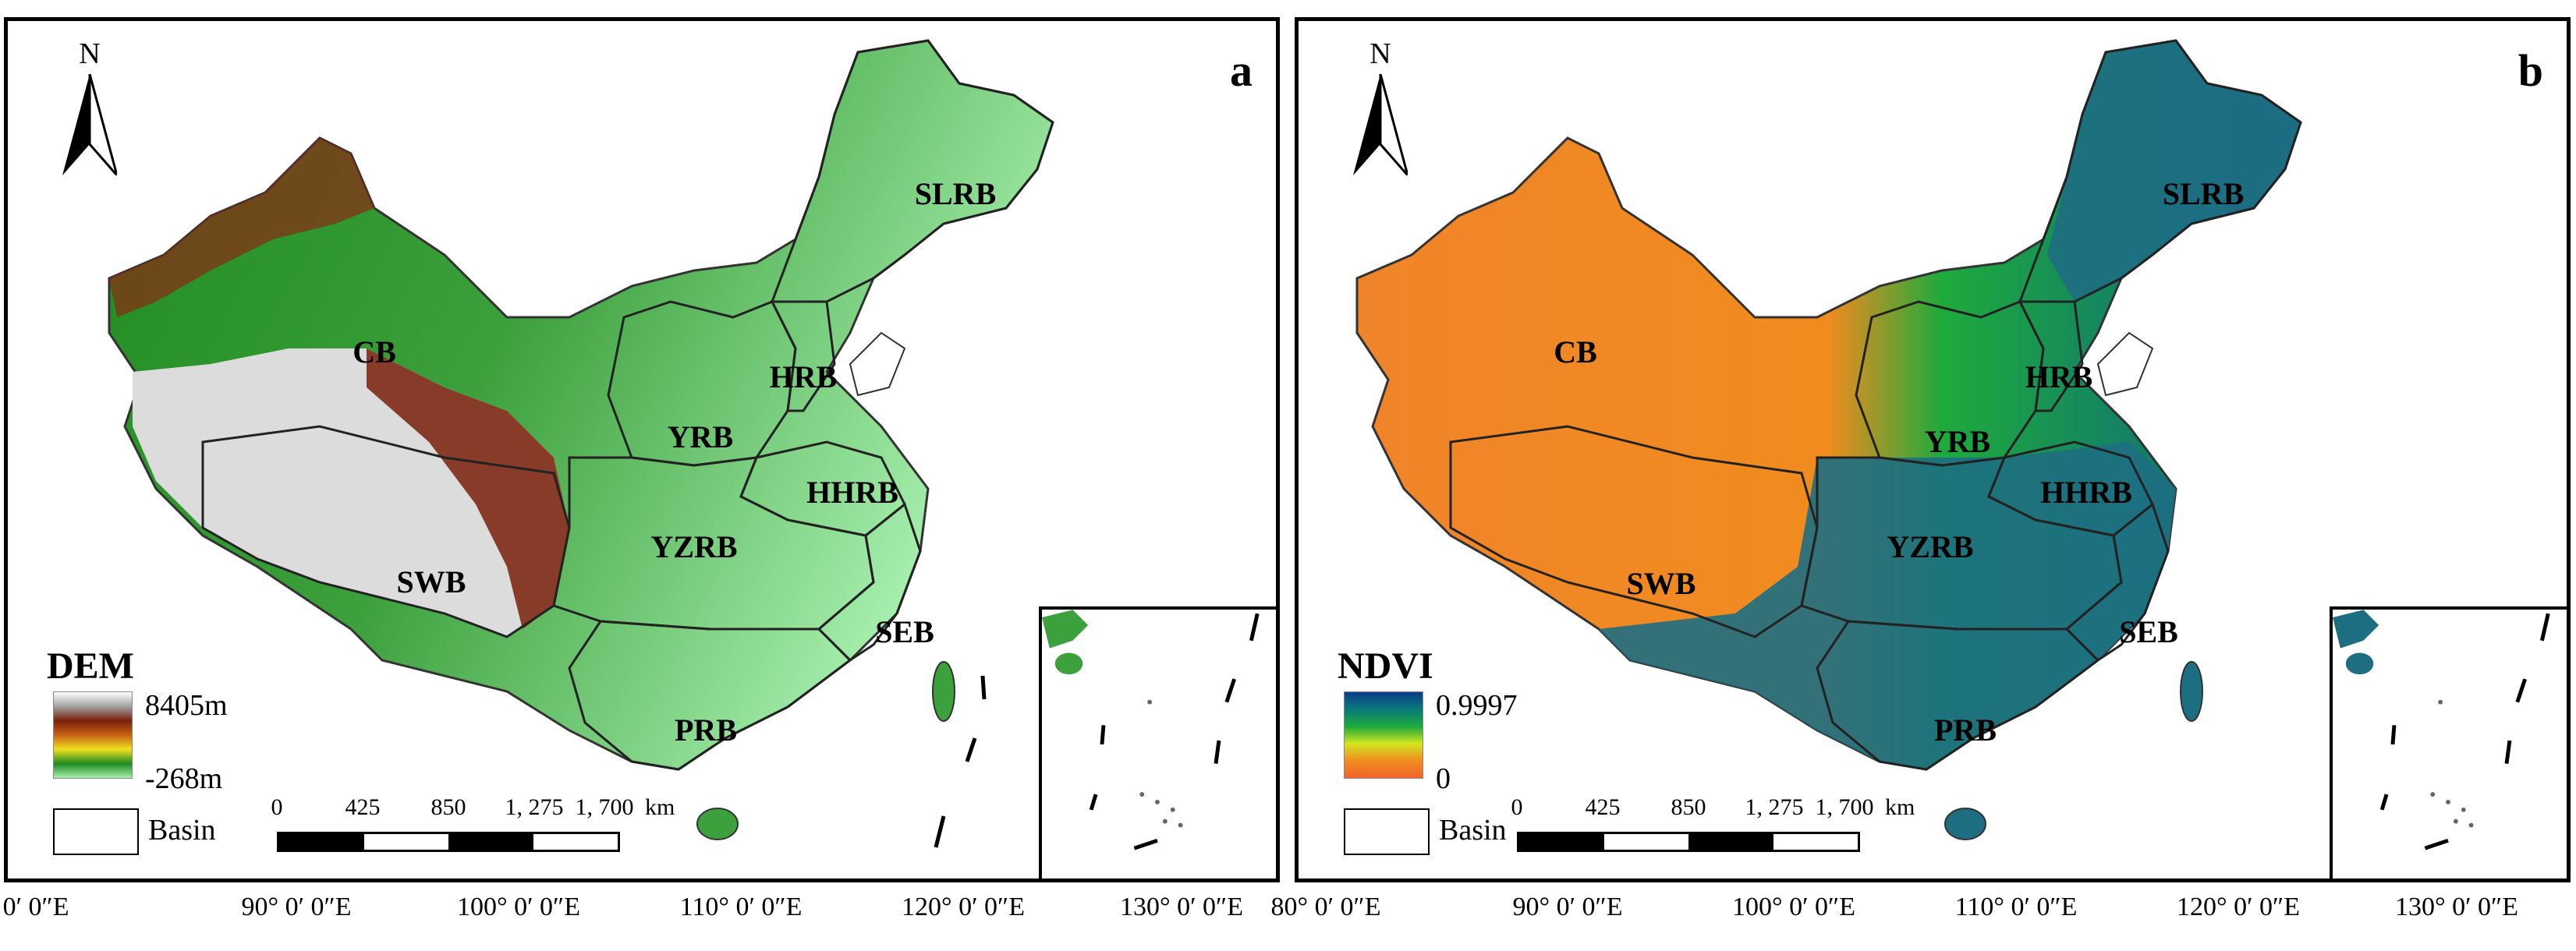  What do you see at coordinates (195, 754) in the screenshot?
I see `dem-legend: DEM 8405m -268m Basin` at bounding box center [195, 754].